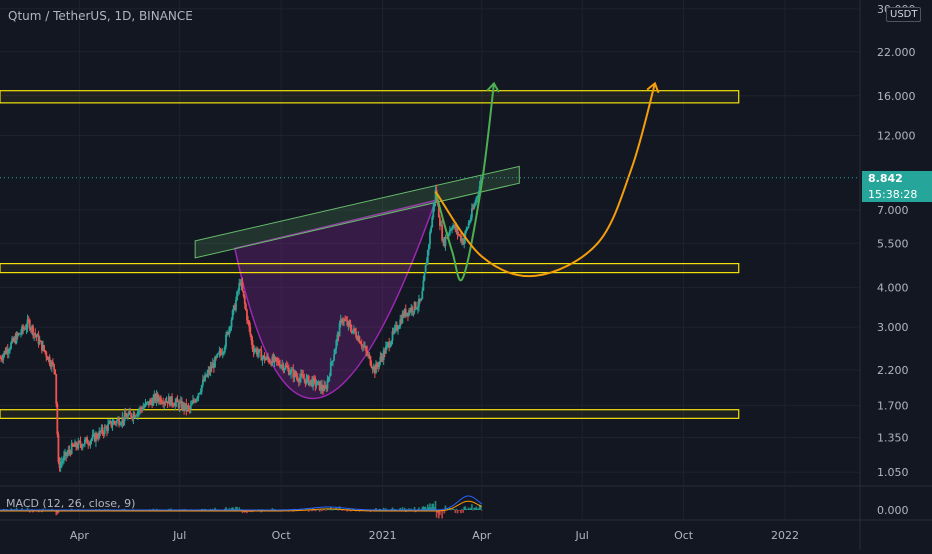 This screenshot has height=554, width=932. What do you see at coordinates (896, 136) in the screenshot?
I see `price-axis-tick: 12.000` at bounding box center [896, 136].